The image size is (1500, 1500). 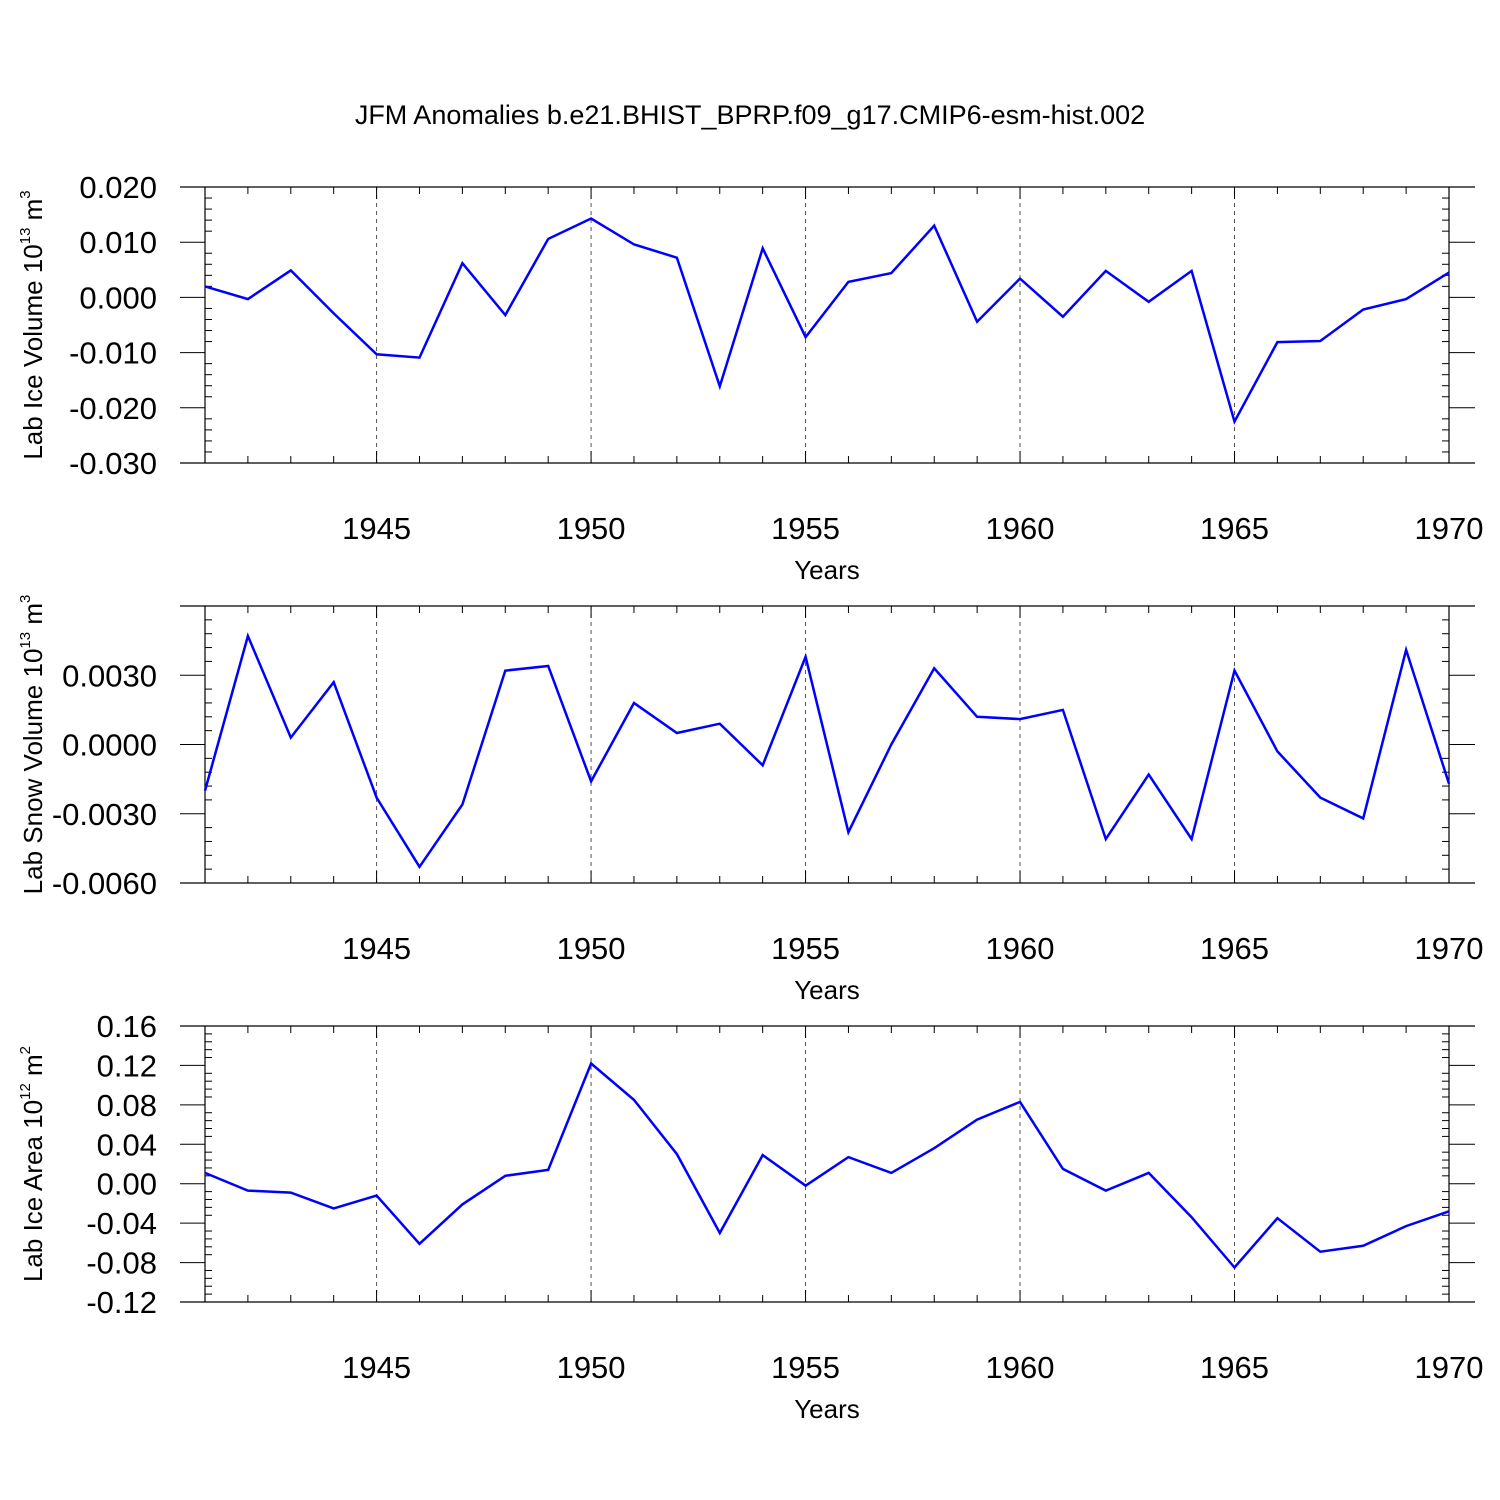 What do you see at coordinates (127, 1144) in the screenshot?
I see `y-tick-label: 0.04` at bounding box center [127, 1144].